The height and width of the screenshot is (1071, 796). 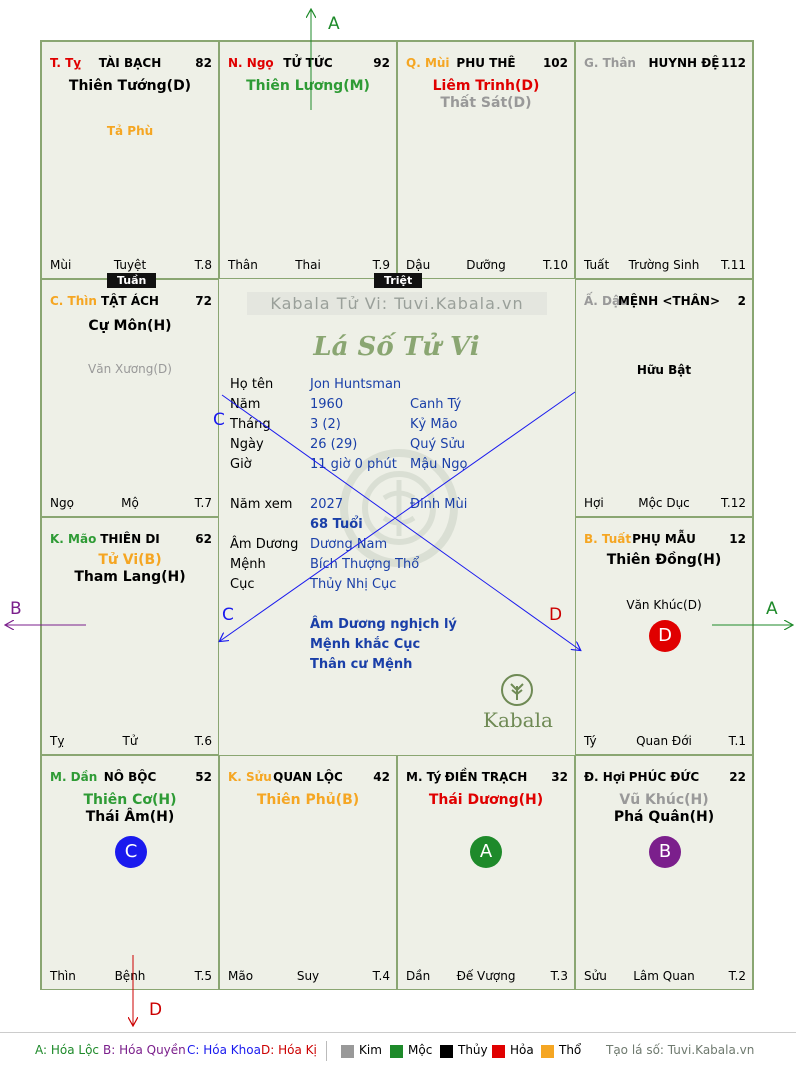 What do you see at coordinates (446, 1051) in the screenshot?
I see `swatch-thuy` at bounding box center [446, 1051].